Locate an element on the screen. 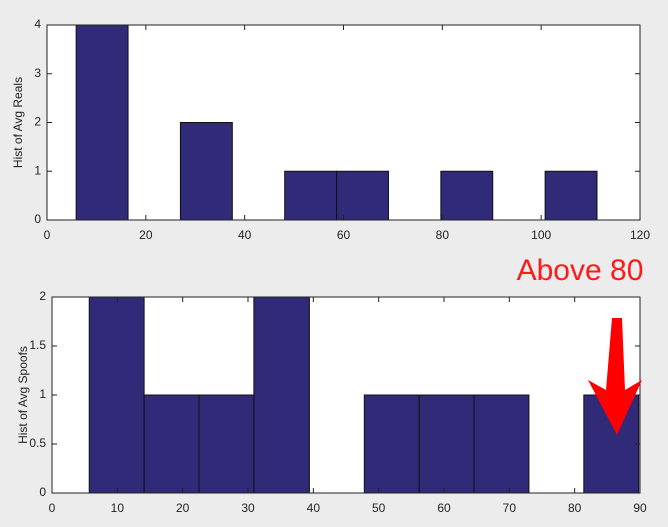  x-tick-label: 90 is located at coordinates (640, 508).